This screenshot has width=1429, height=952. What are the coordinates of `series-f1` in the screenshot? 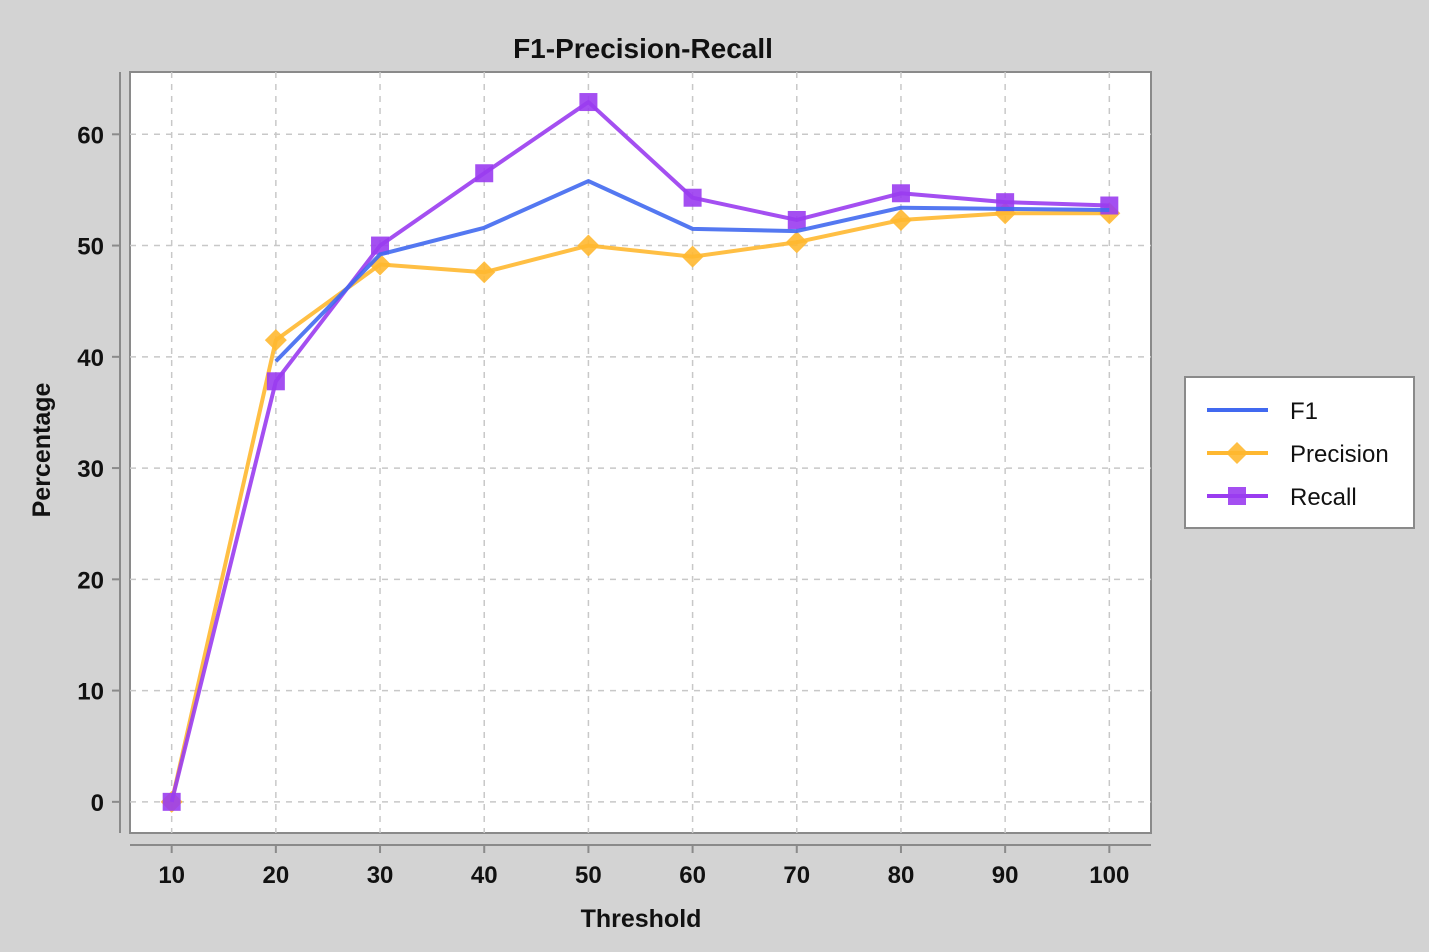 It's located at (692, 271).